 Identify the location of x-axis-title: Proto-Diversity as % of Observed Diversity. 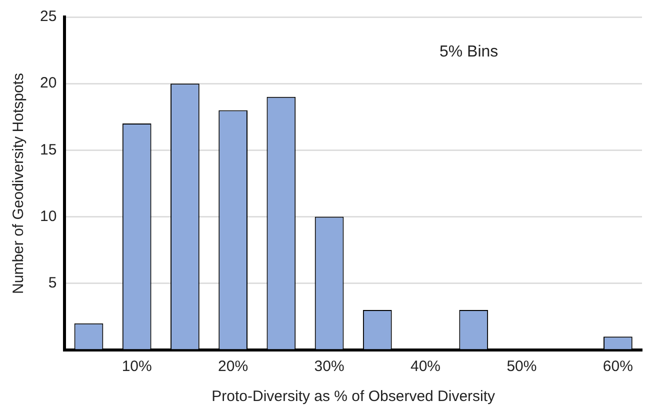
(354, 397).